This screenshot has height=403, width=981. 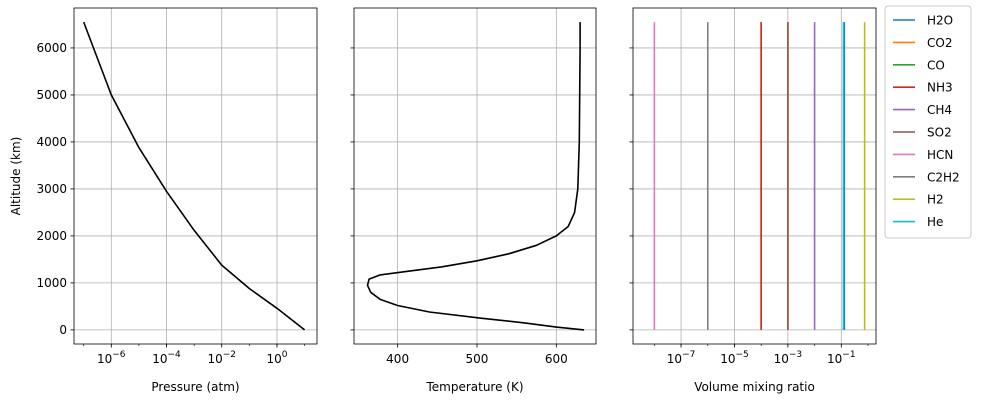 I want to click on legend-label: C2H2, so click(x=943, y=177).